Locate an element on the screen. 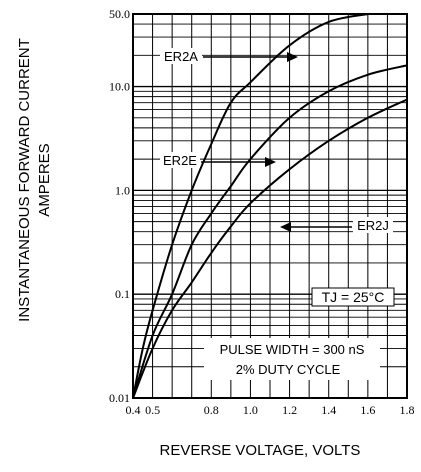 The width and height of the screenshot is (421, 472). x-tick-label: 1.0 is located at coordinates (250, 410).